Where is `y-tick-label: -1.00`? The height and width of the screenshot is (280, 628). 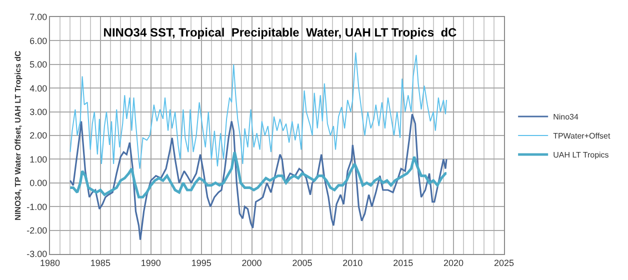 y-tick-label: -1.00 is located at coordinates (37, 207).